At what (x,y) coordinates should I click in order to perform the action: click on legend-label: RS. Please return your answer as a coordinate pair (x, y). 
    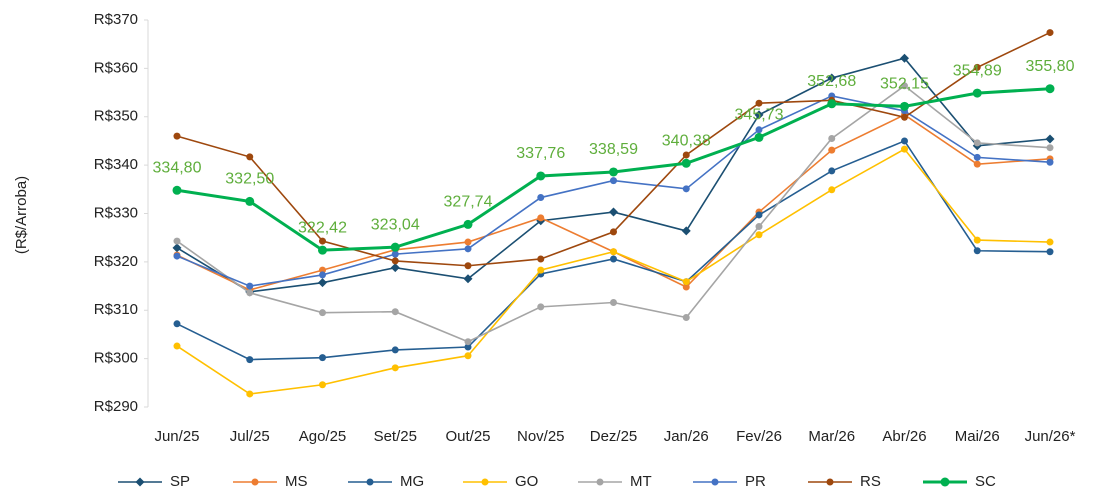
    Looking at the image, I should click on (870, 481).